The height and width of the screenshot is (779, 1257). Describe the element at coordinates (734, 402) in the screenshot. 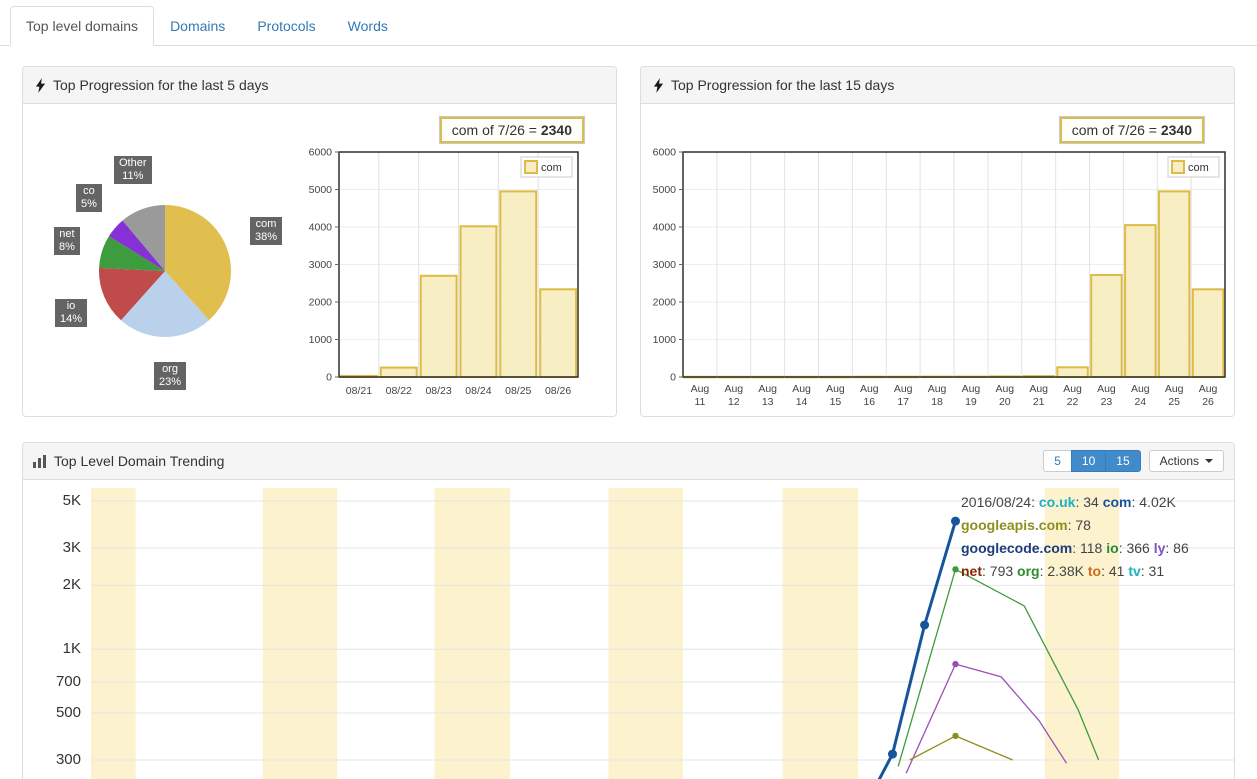

I see `svg-text: 12` at that location.